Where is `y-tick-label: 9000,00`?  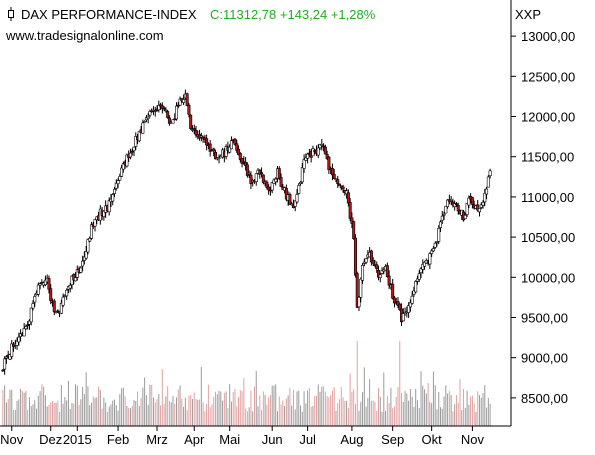
y-tick-label: 9000,00 is located at coordinates (544, 358).